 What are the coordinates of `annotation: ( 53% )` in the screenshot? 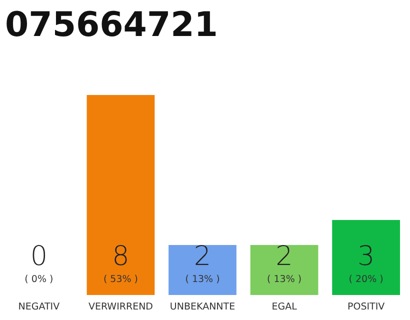 It's located at (120, 279).